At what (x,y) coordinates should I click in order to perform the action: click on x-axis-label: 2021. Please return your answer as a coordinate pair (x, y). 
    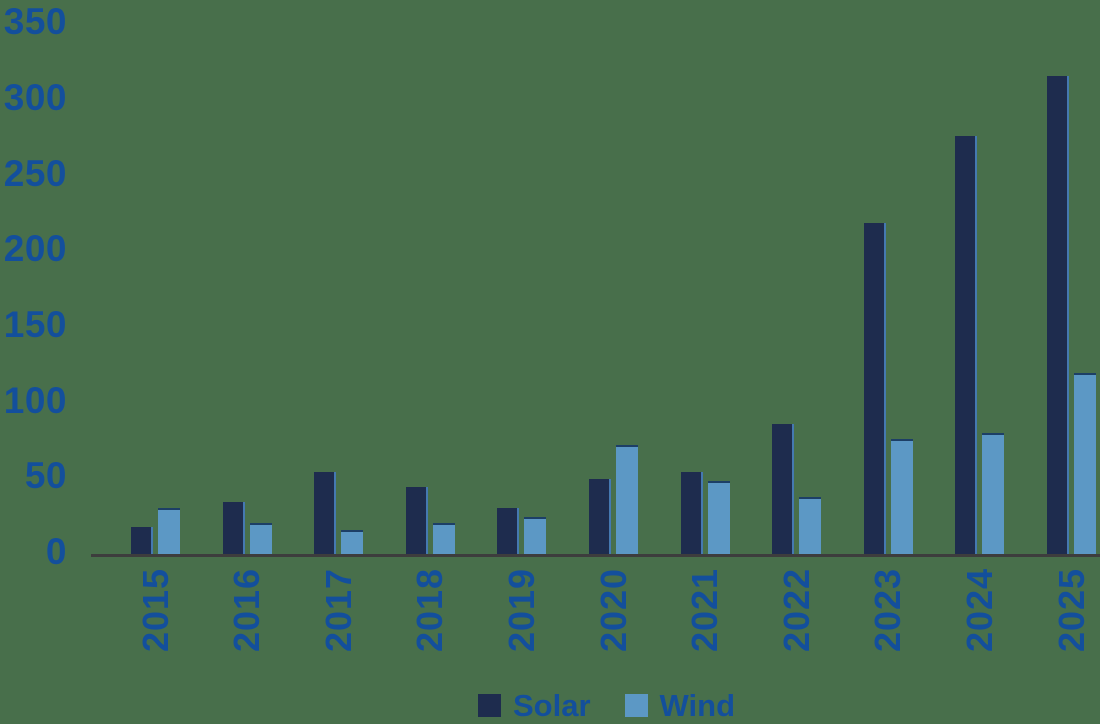
    Looking at the image, I should click on (705, 610).